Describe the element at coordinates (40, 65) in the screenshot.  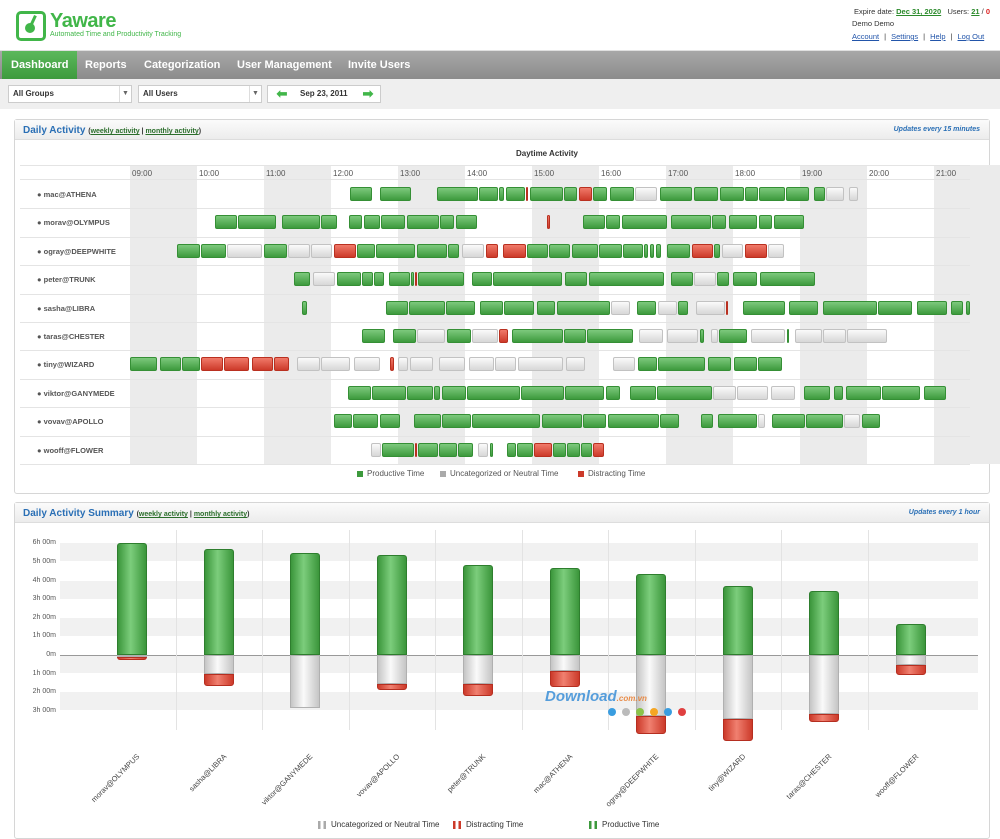
I see `nav-dashboard: Dashboard` at that location.